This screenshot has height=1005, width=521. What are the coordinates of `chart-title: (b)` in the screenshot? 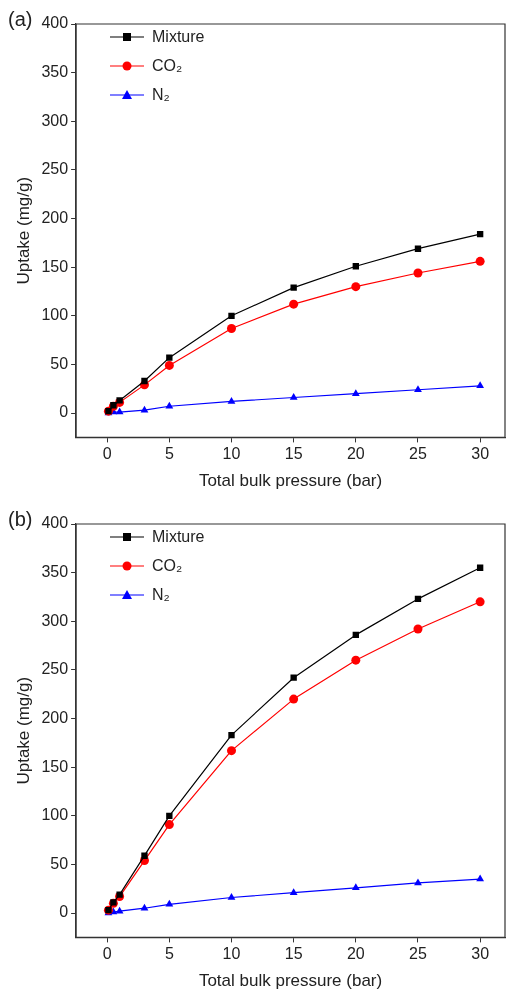 It's located at (20, 519).